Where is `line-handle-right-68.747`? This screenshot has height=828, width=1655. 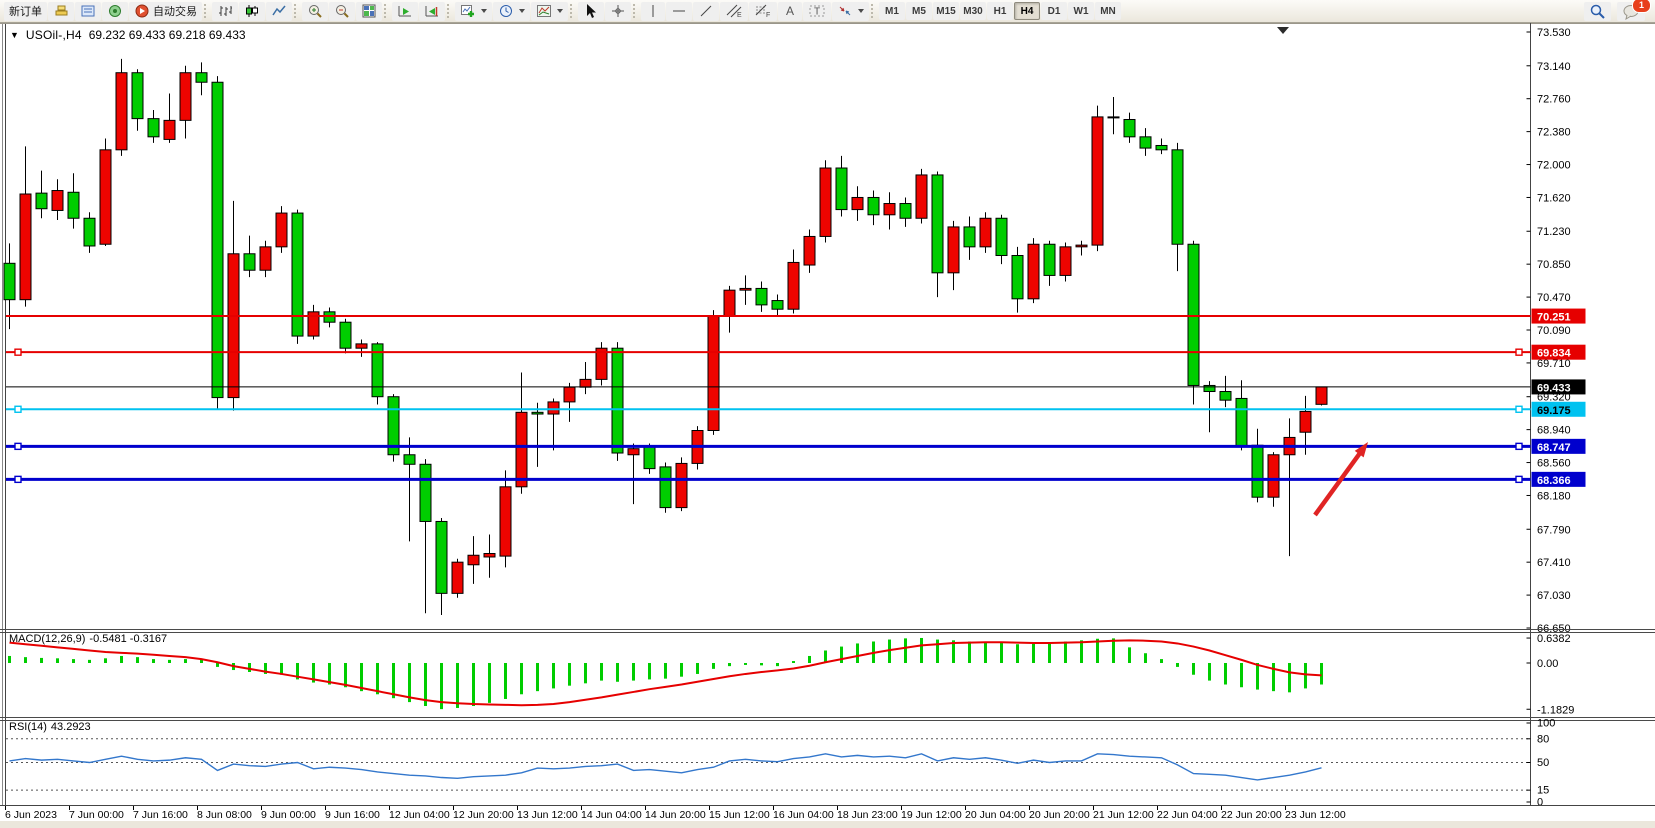
line-handle-right-68.747 is located at coordinates (1519, 446).